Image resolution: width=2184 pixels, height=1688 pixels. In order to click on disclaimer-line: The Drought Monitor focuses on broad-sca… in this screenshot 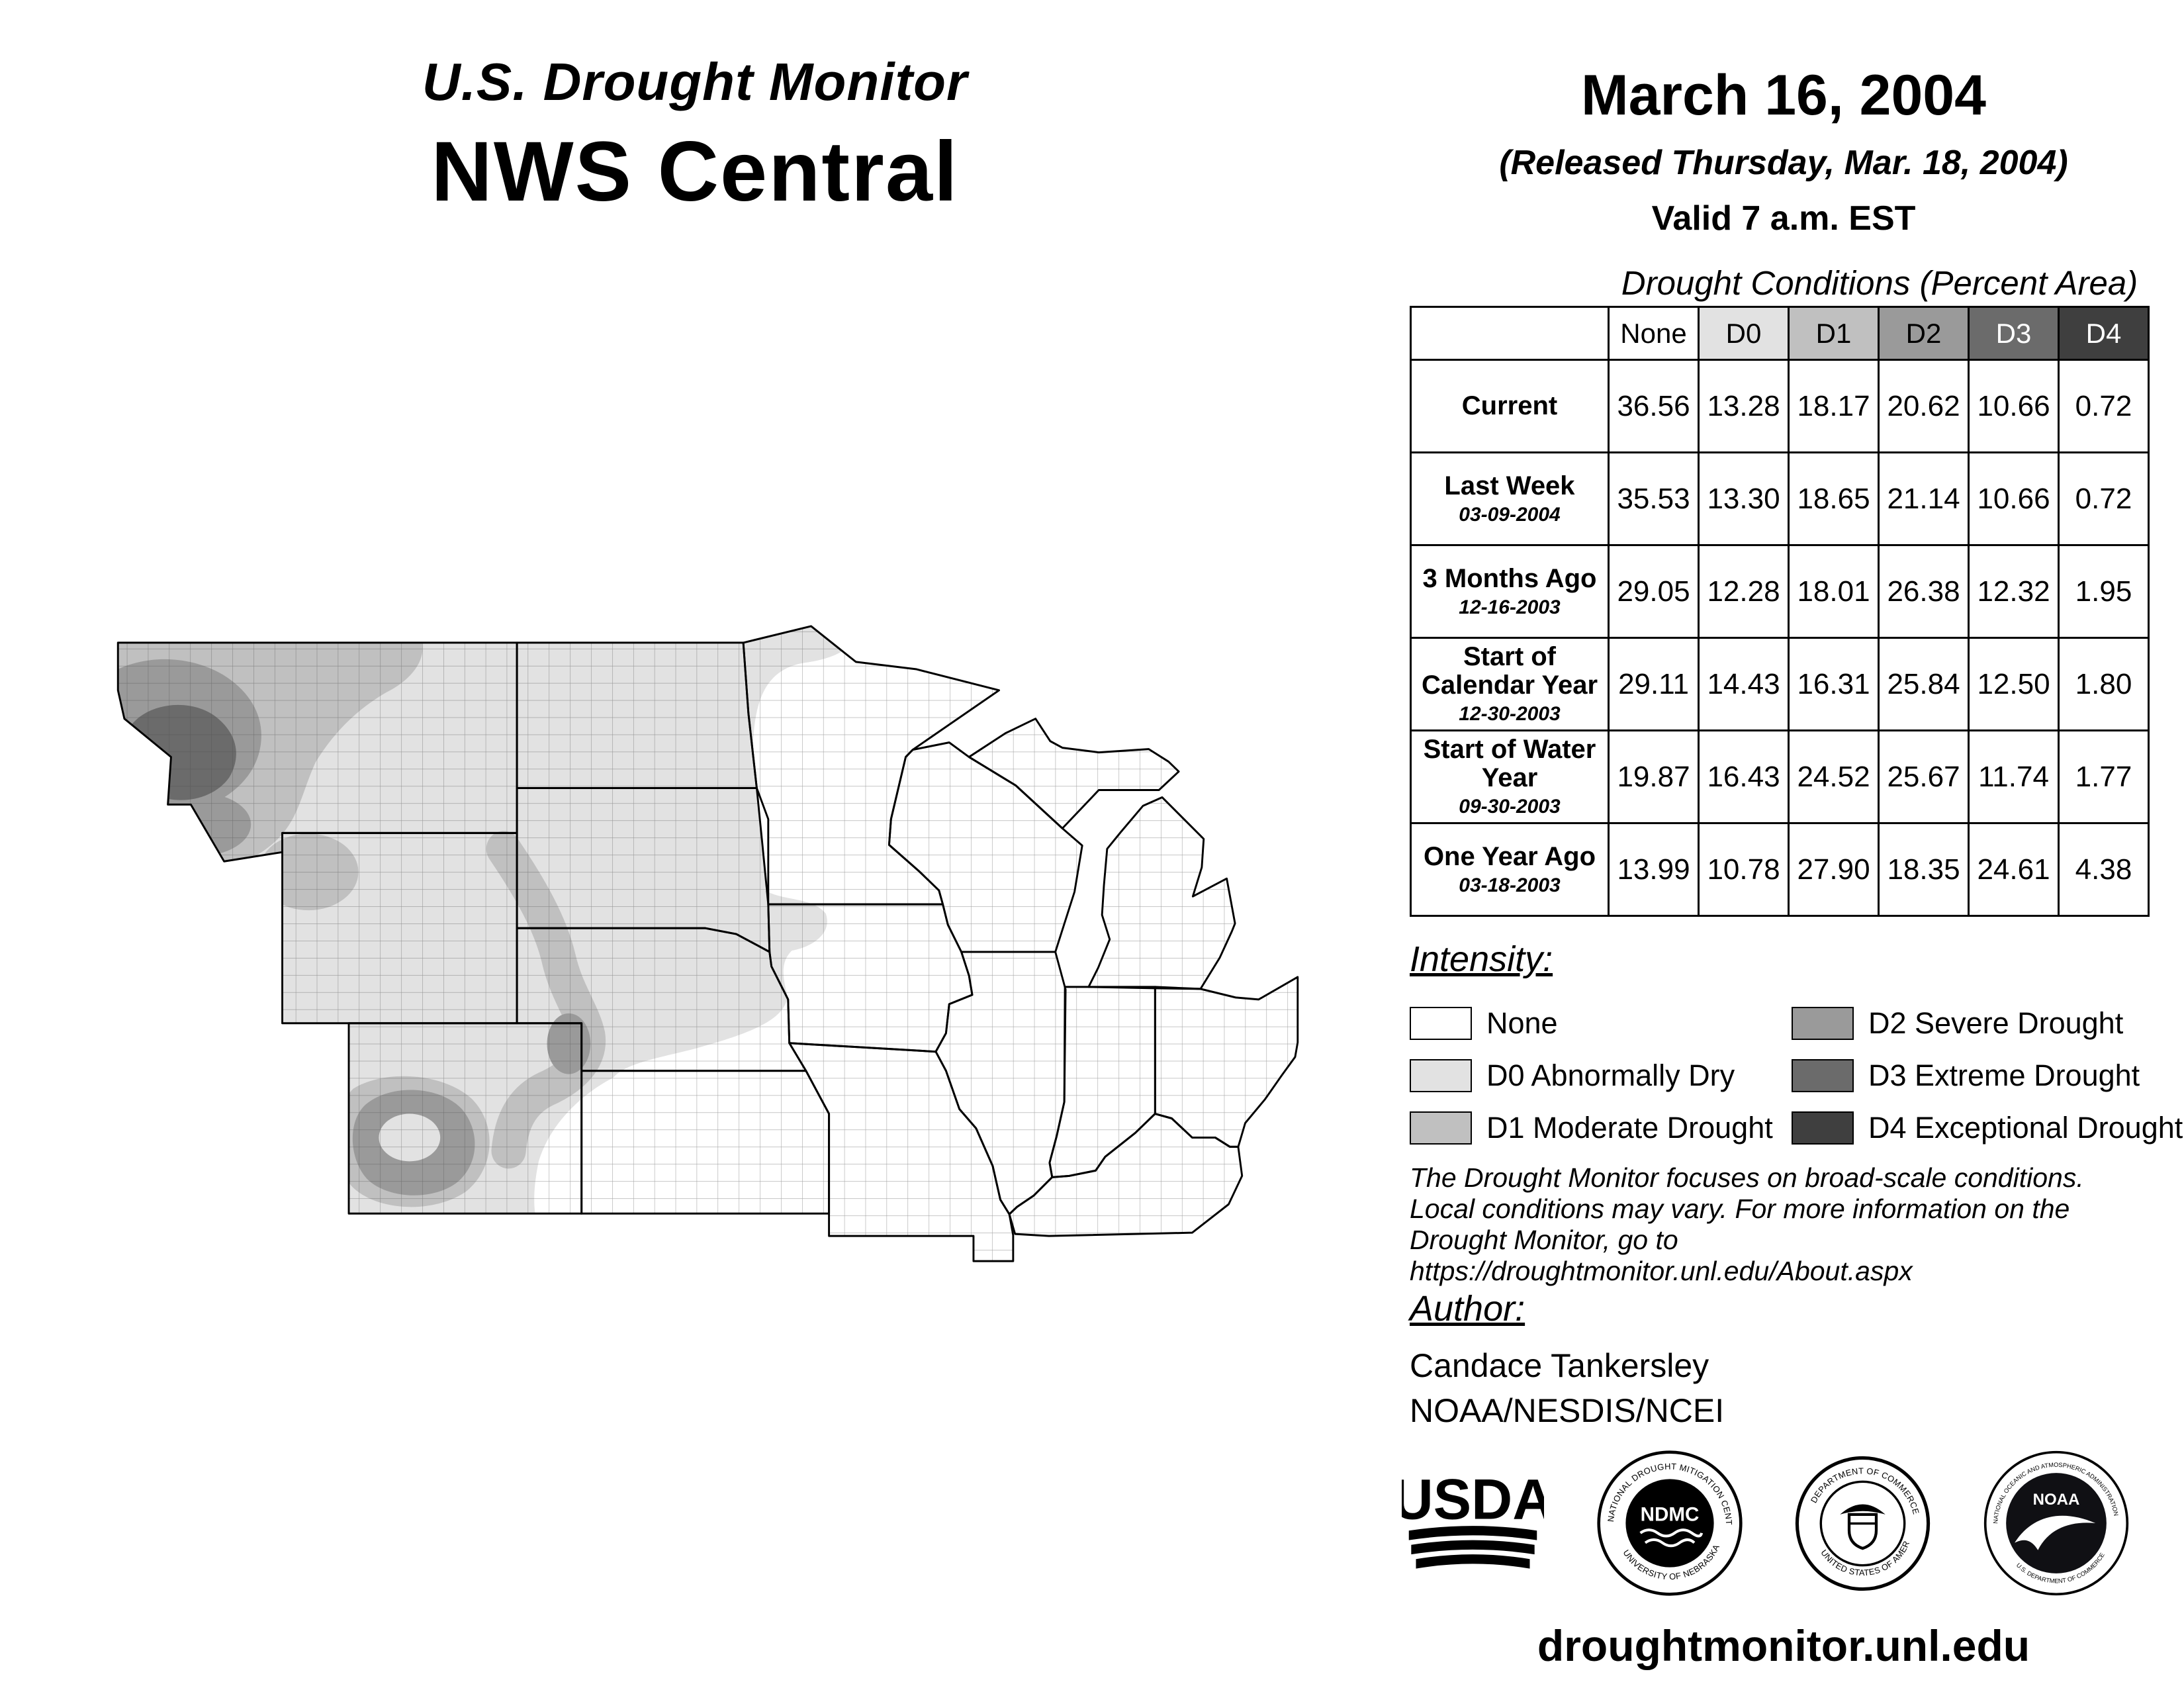, I will do `click(1747, 1177)`.